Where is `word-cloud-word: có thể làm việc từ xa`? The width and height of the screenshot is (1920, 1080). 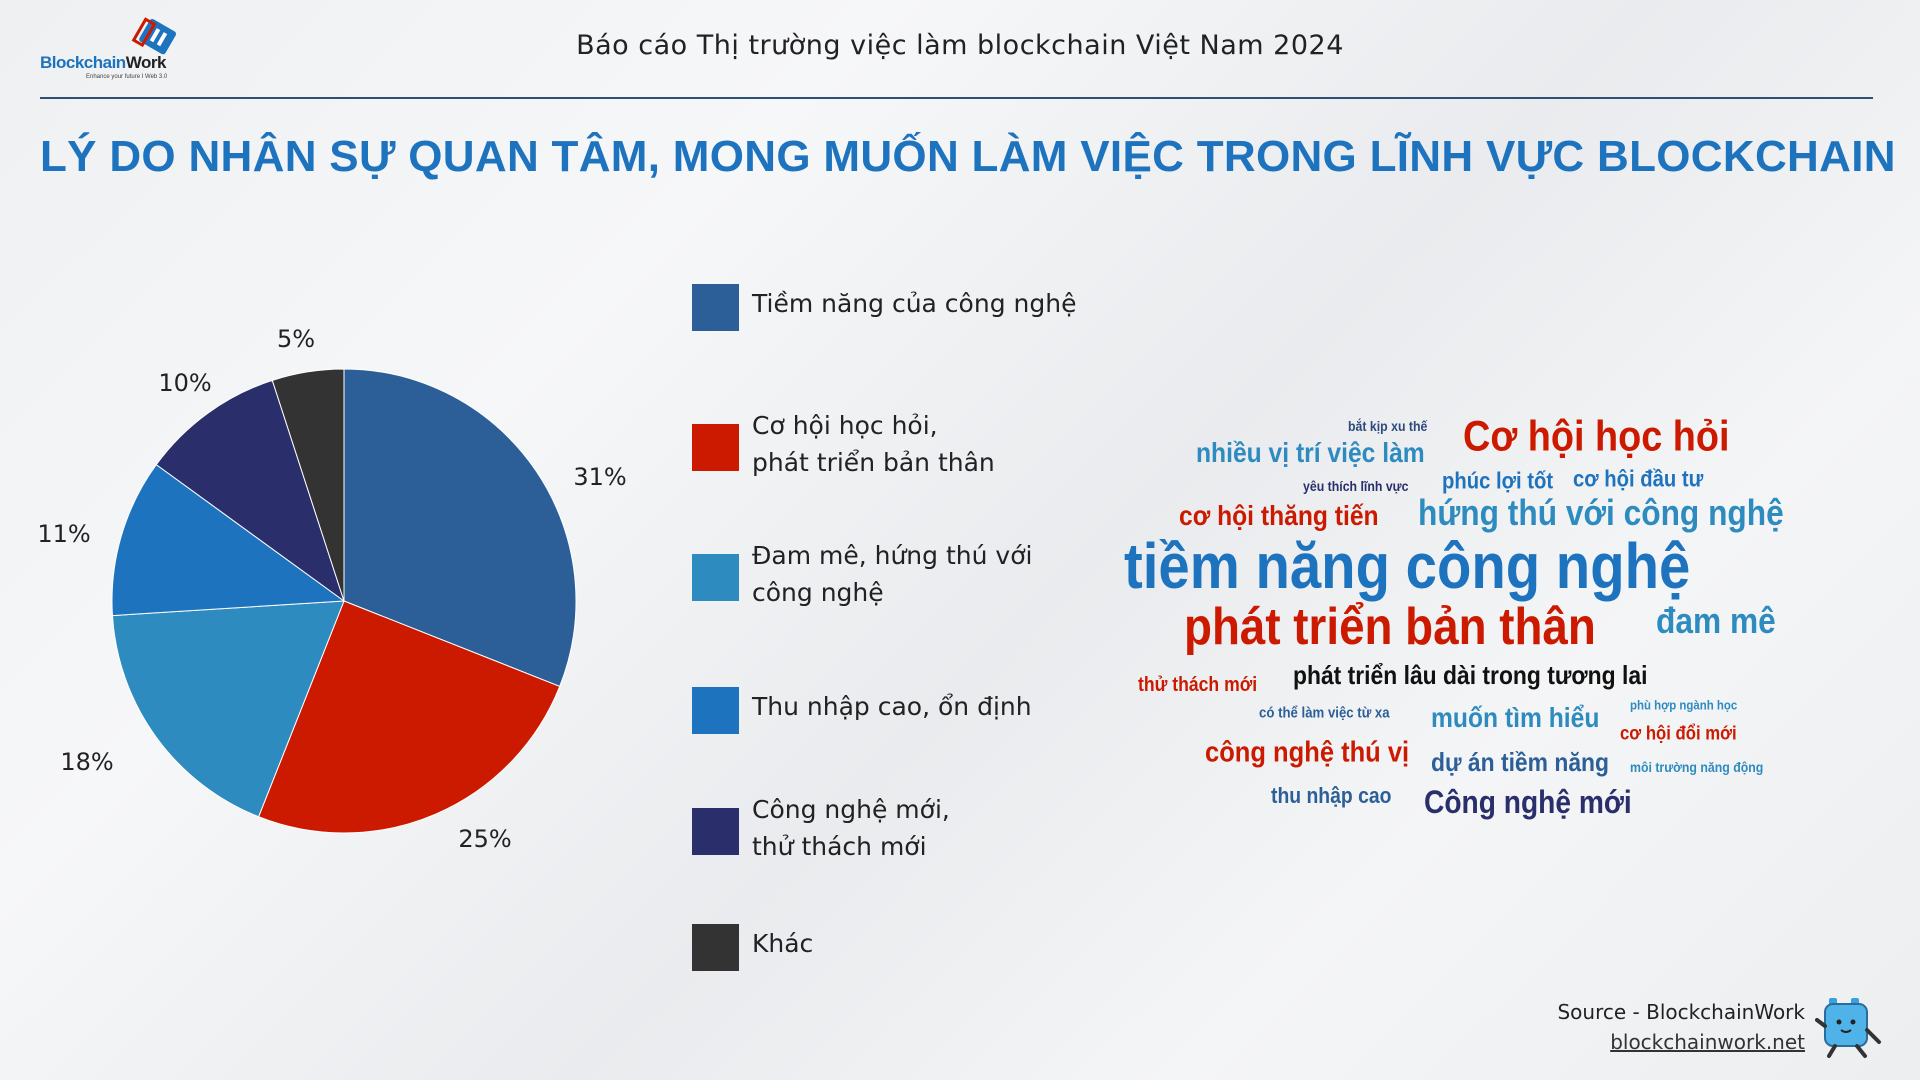
word-cloud-word: có thể làm việc từ xa is located at coordinates (1324, 713).